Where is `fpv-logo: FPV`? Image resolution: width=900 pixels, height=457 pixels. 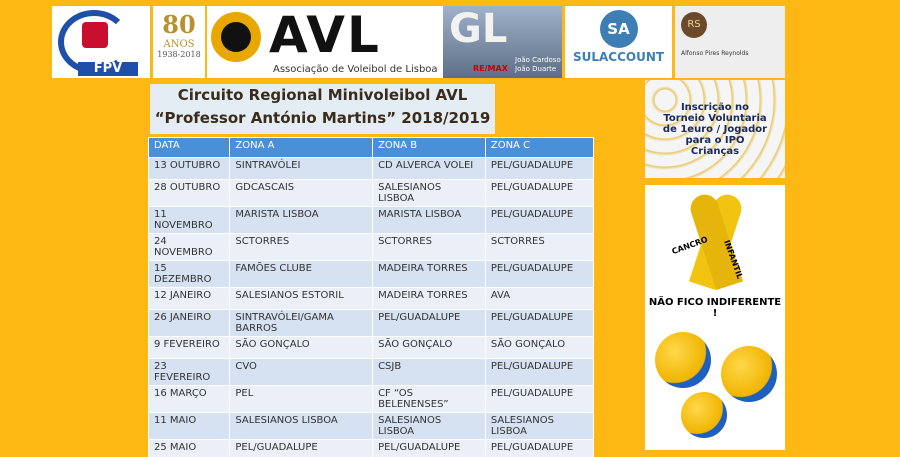
fpv-logo: FPV is located at coordinates (101, 42).